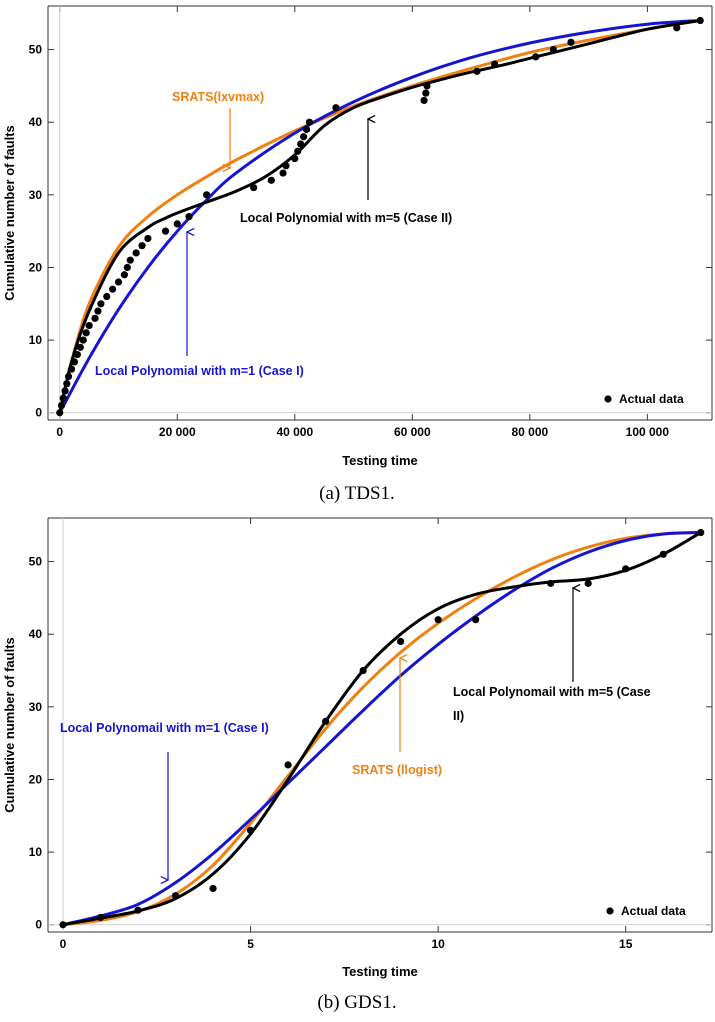 The height and width of the screenshot is (1022, 715). I want to click on legend: Actual data, so click(644, 399).